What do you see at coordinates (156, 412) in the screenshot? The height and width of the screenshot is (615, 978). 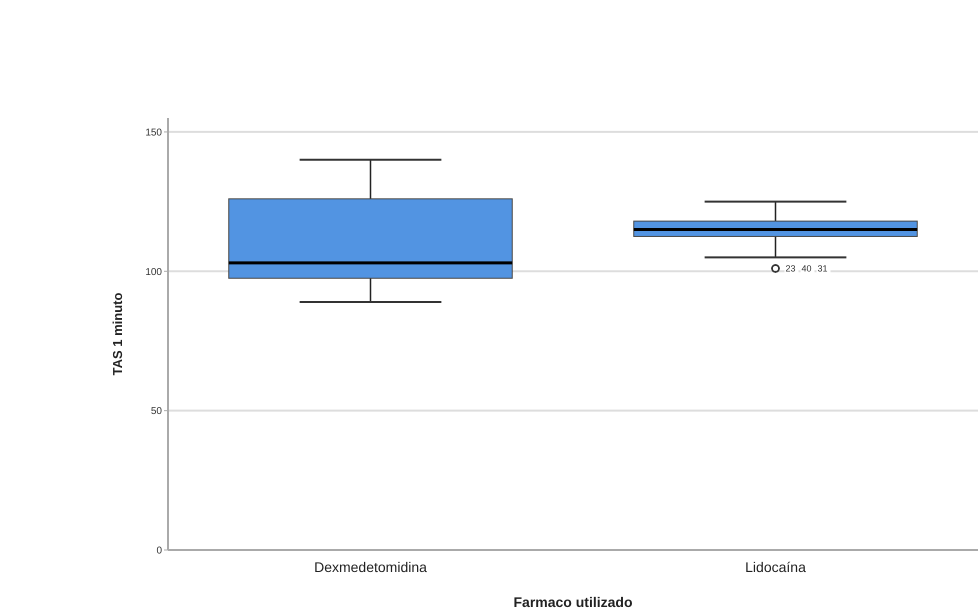 I see `y-tick-label: 50` at bounding box center [156, 412].